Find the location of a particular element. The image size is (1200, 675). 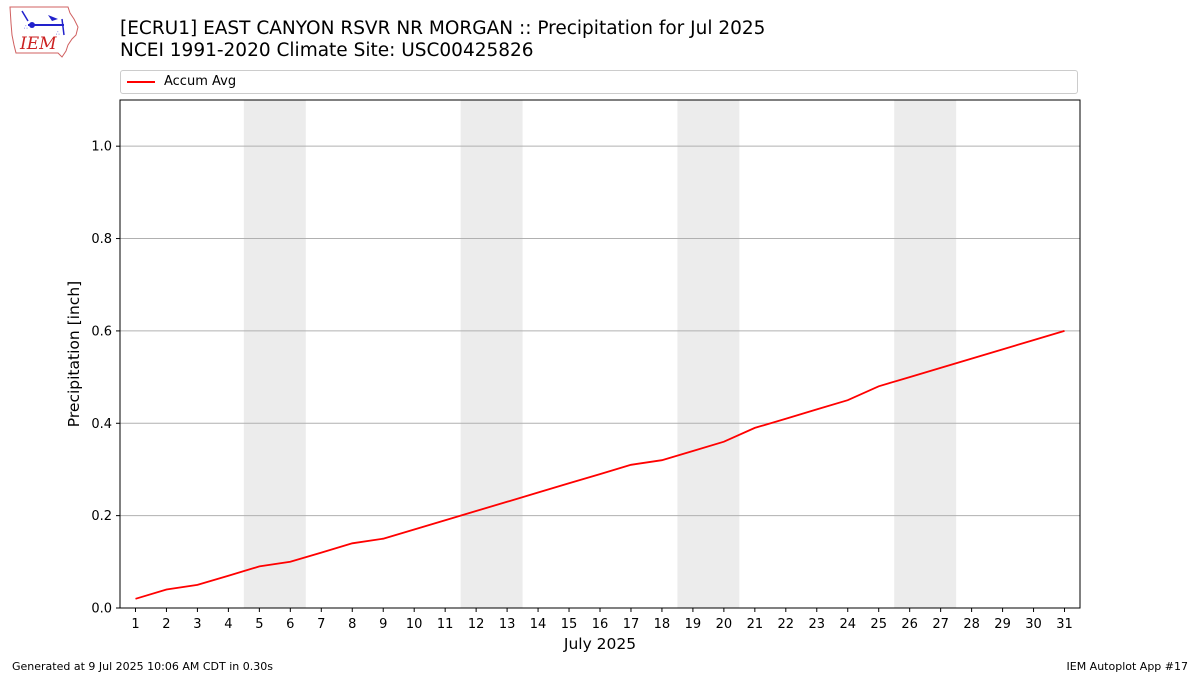

x-tick-label: 14 is located at coordinates (538, 624).